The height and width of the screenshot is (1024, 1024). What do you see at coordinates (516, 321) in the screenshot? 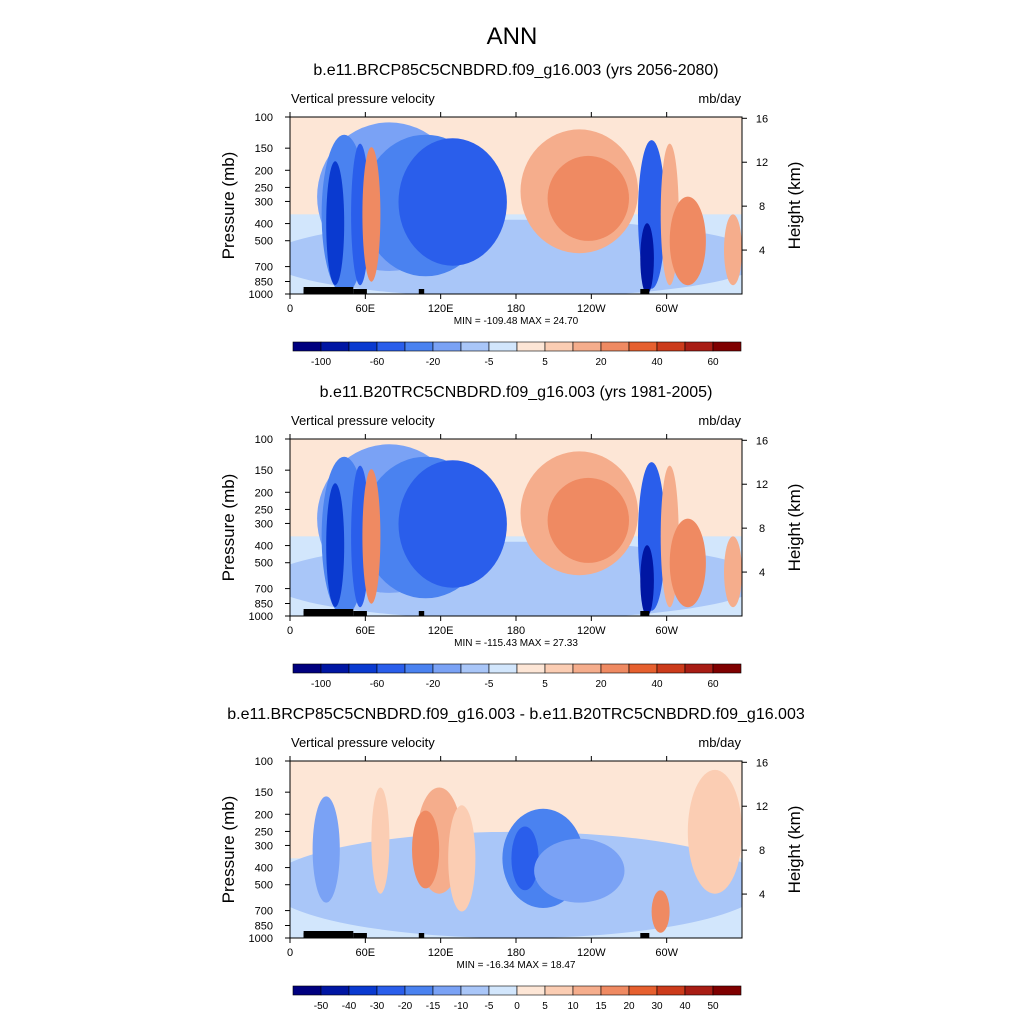
I see `min-max-stats: MIN = -109.48 MAX = 24.70` at bounding box center [516, 321].